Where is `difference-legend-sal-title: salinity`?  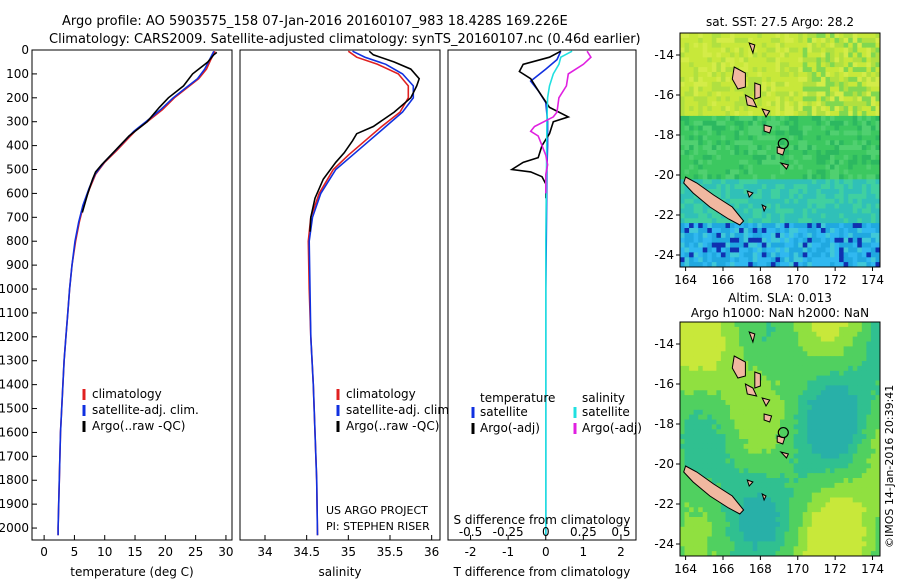
difference-legend-sal-title: salinity is located at coordinates (603, 398).